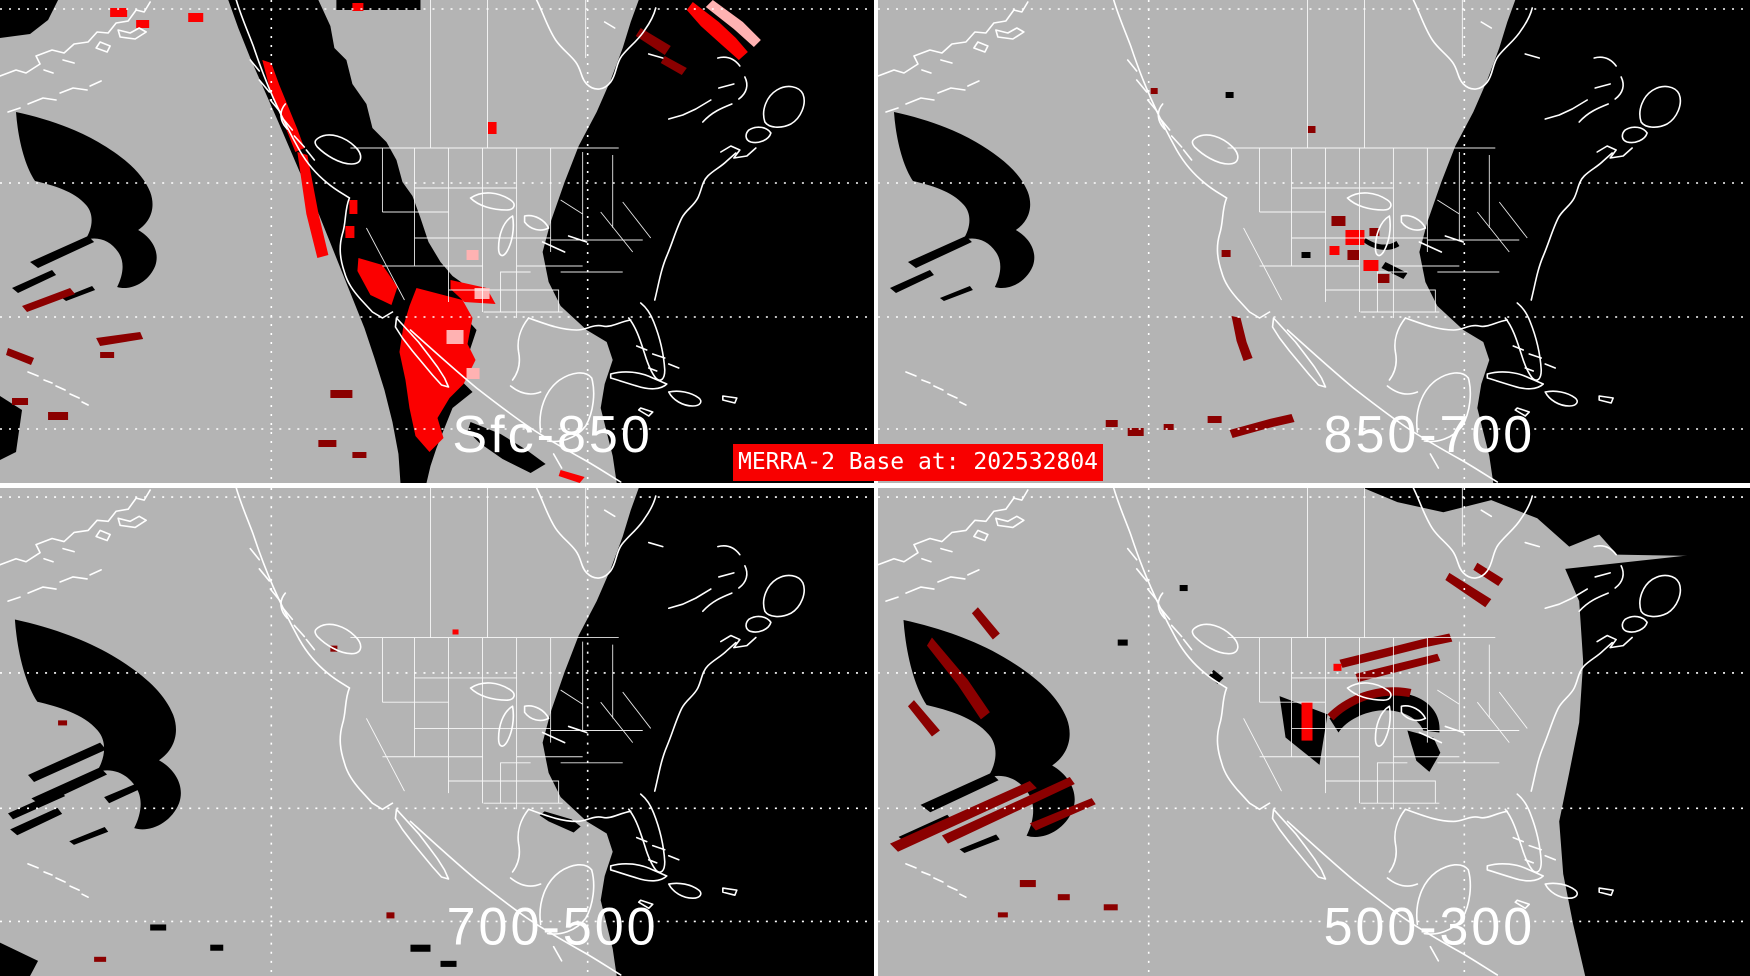  What do you see at coordinates (553, 927) in the screenshot?
I see `panel-label: 700-500` at bounding box center [553, 927].